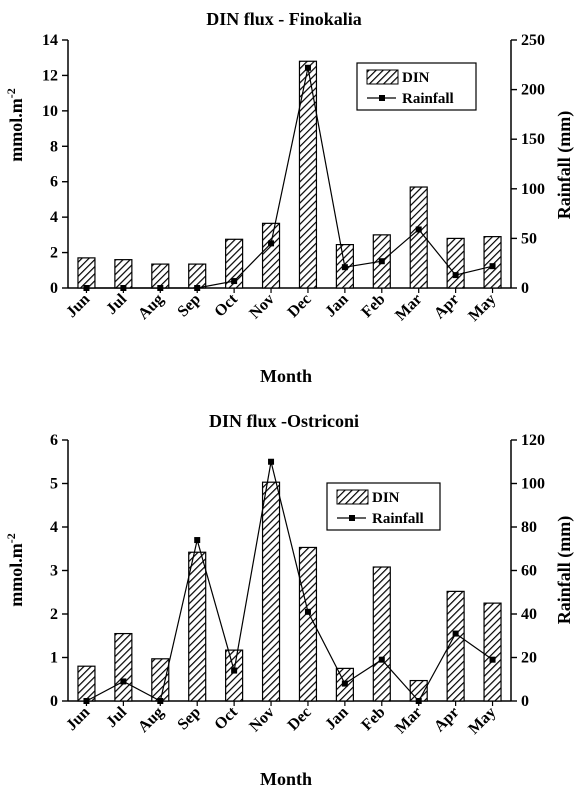 This screenshot has height=788, width=583. I want to click on bar-din-nov, so click(271, 255).